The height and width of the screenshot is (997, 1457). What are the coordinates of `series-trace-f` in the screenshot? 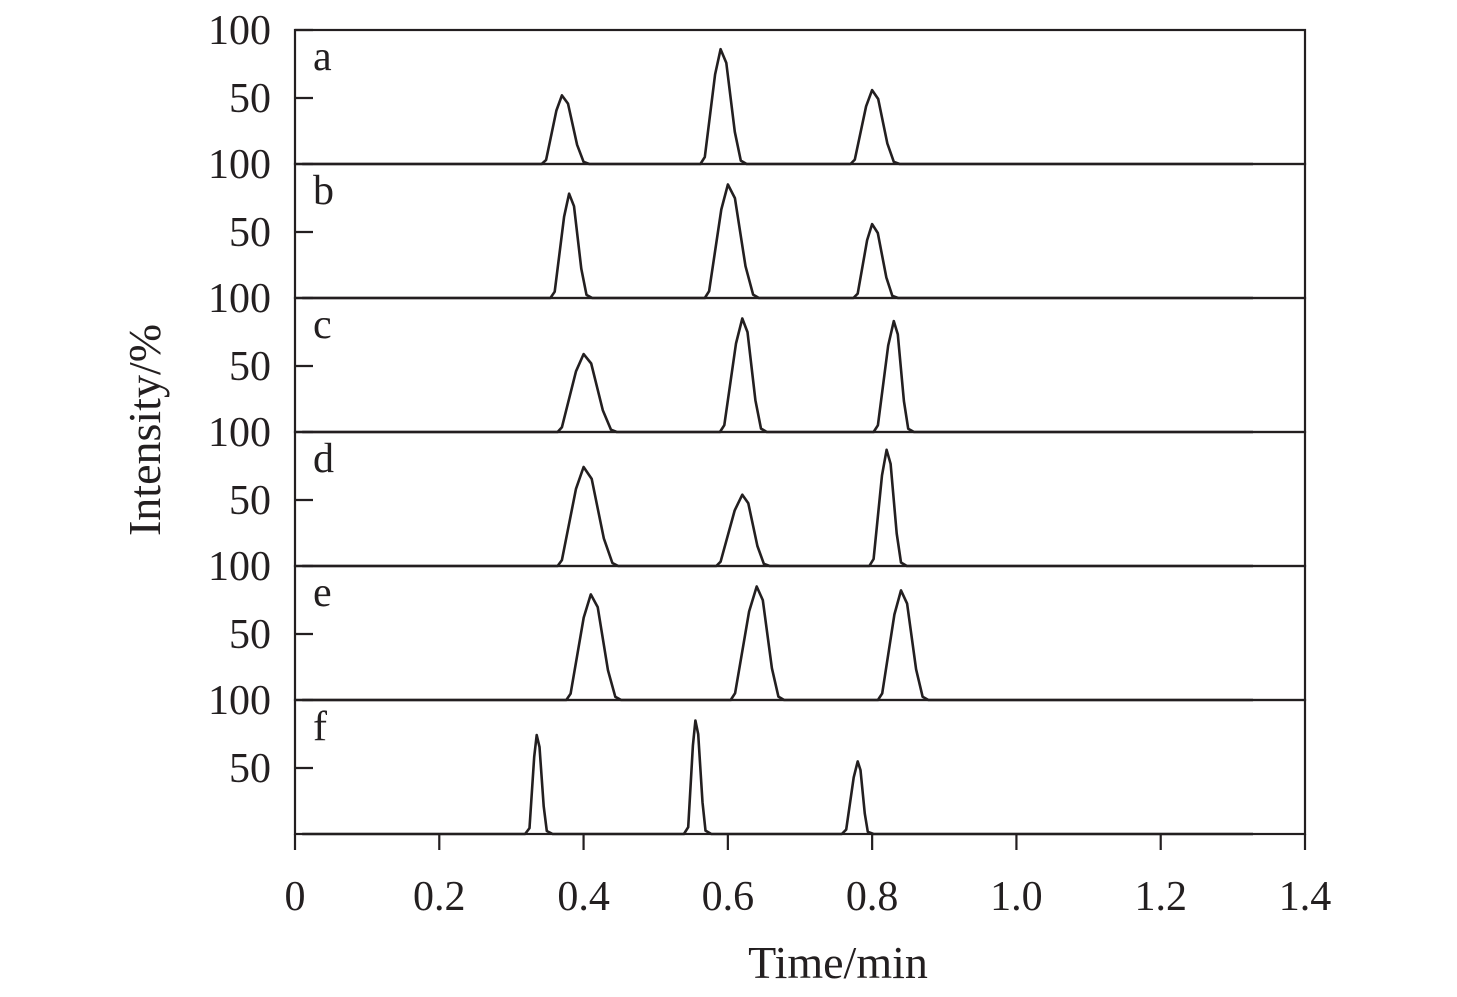 It's located at (777, 777).